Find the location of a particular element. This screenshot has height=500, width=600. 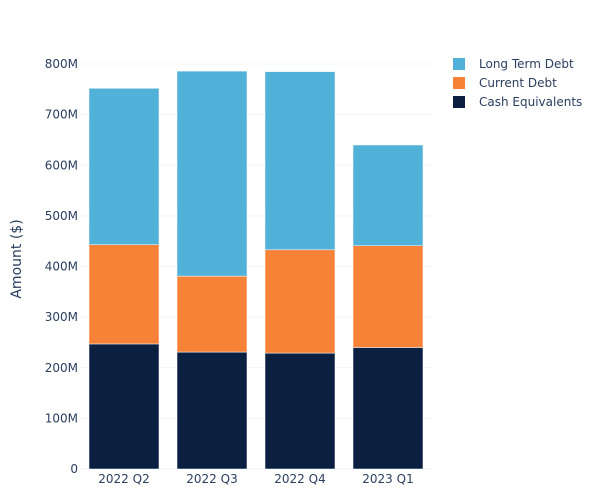

x-tick-labels: 2022 Q2 2022 Q3 2022 Q4 2023 Q1 is located at coordinates (255, 479).